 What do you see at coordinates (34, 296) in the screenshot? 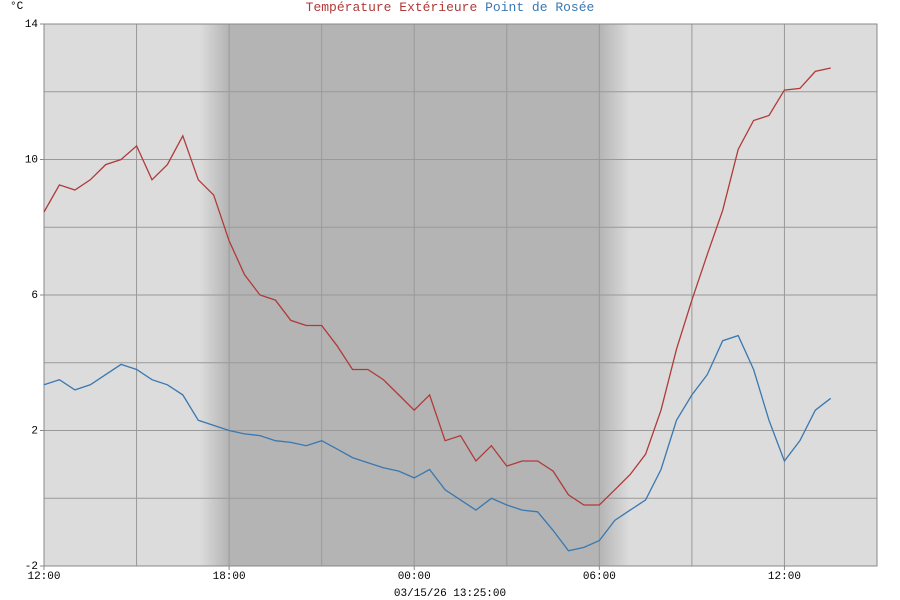
I see `y-tick-label: 6` at bounding box center [34, 296].